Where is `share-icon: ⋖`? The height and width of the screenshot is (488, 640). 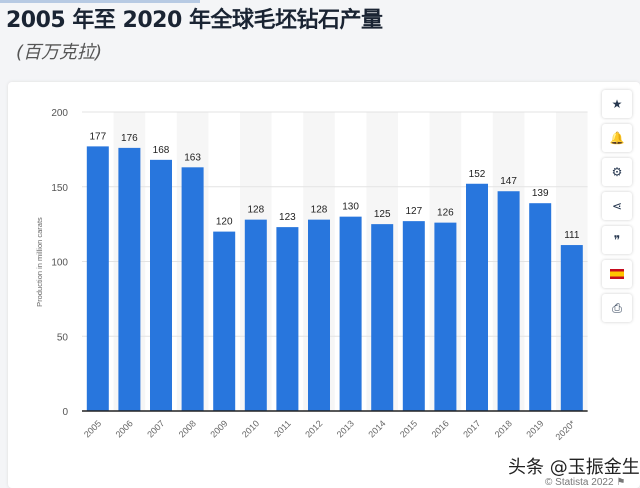 share-icon: ⋖ is located at coordinates (617, 206).